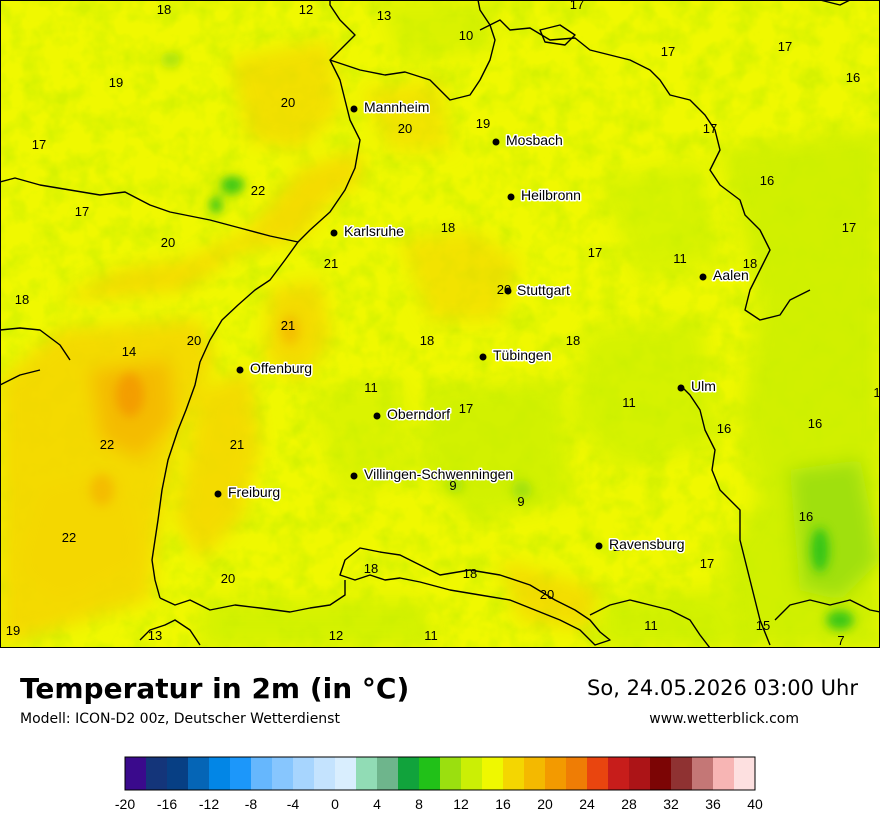 Image resolution: width=880 pixels, height=830 pixels. I want to click on legend-tick-label: 20, so click(545, 804).